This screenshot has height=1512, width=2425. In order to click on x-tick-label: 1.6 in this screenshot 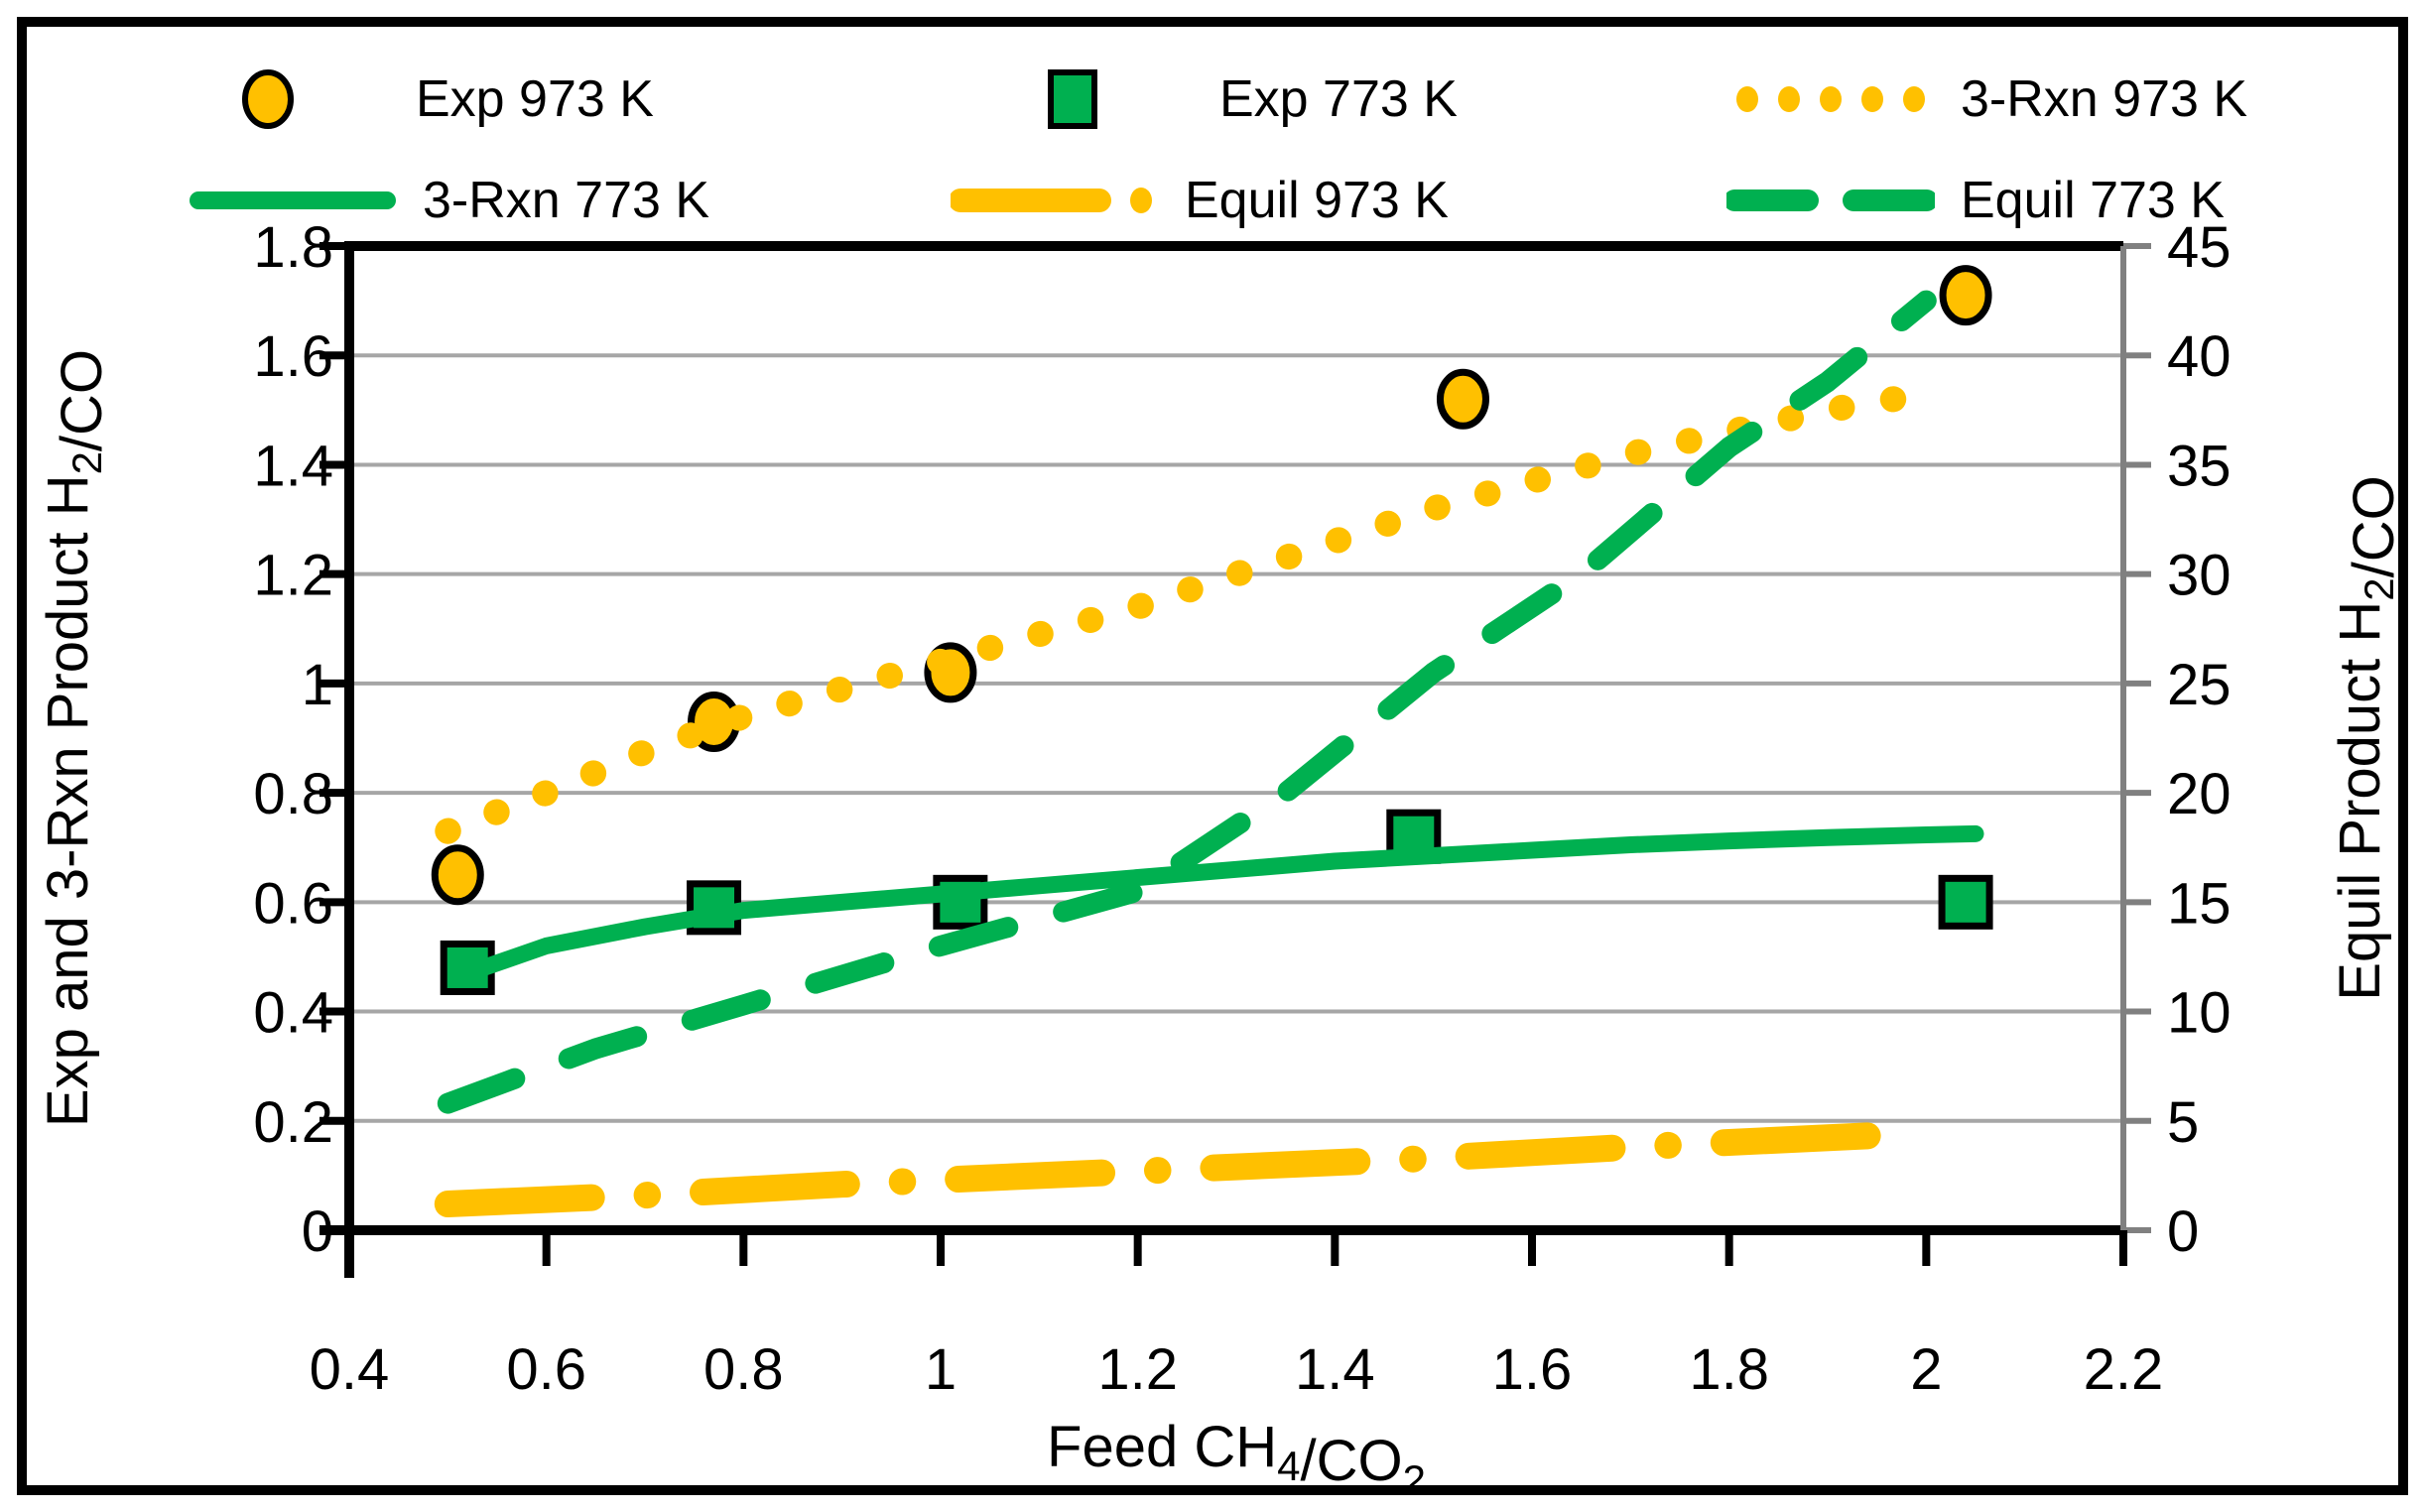, I will do `click(1533, 1369)`.